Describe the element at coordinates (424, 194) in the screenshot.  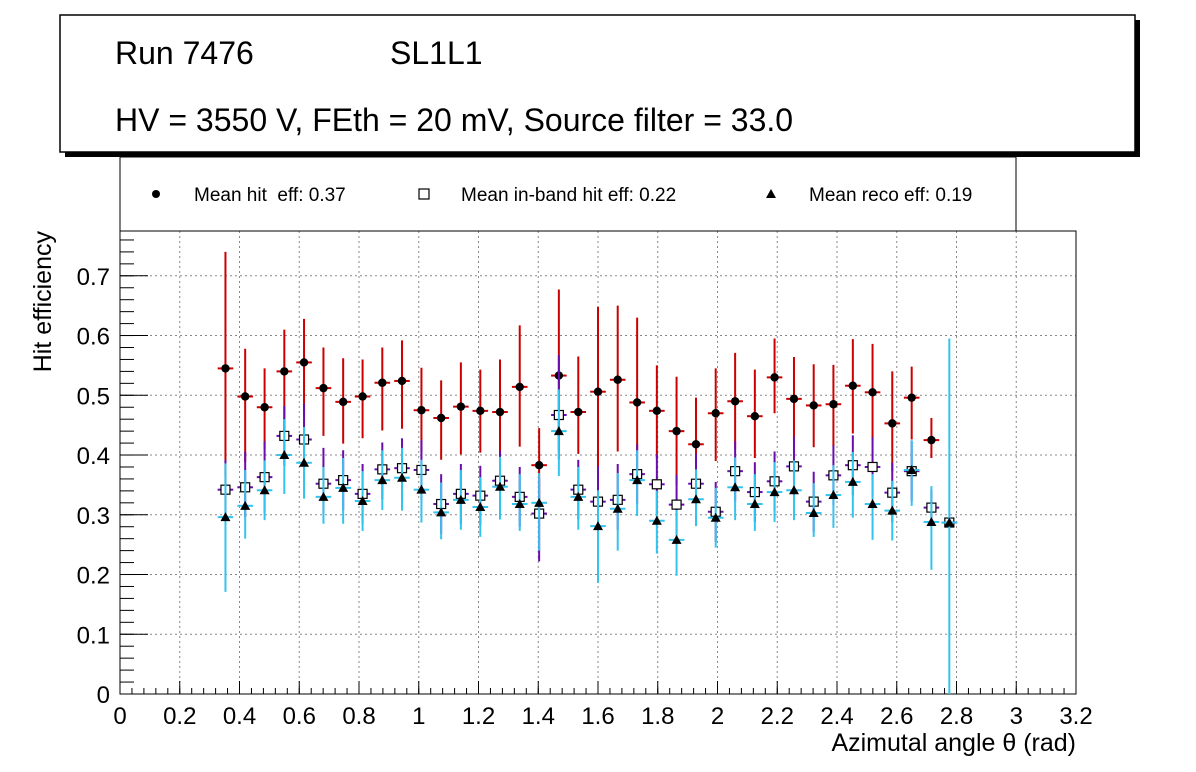
I see `legend-marker-square` at that location.